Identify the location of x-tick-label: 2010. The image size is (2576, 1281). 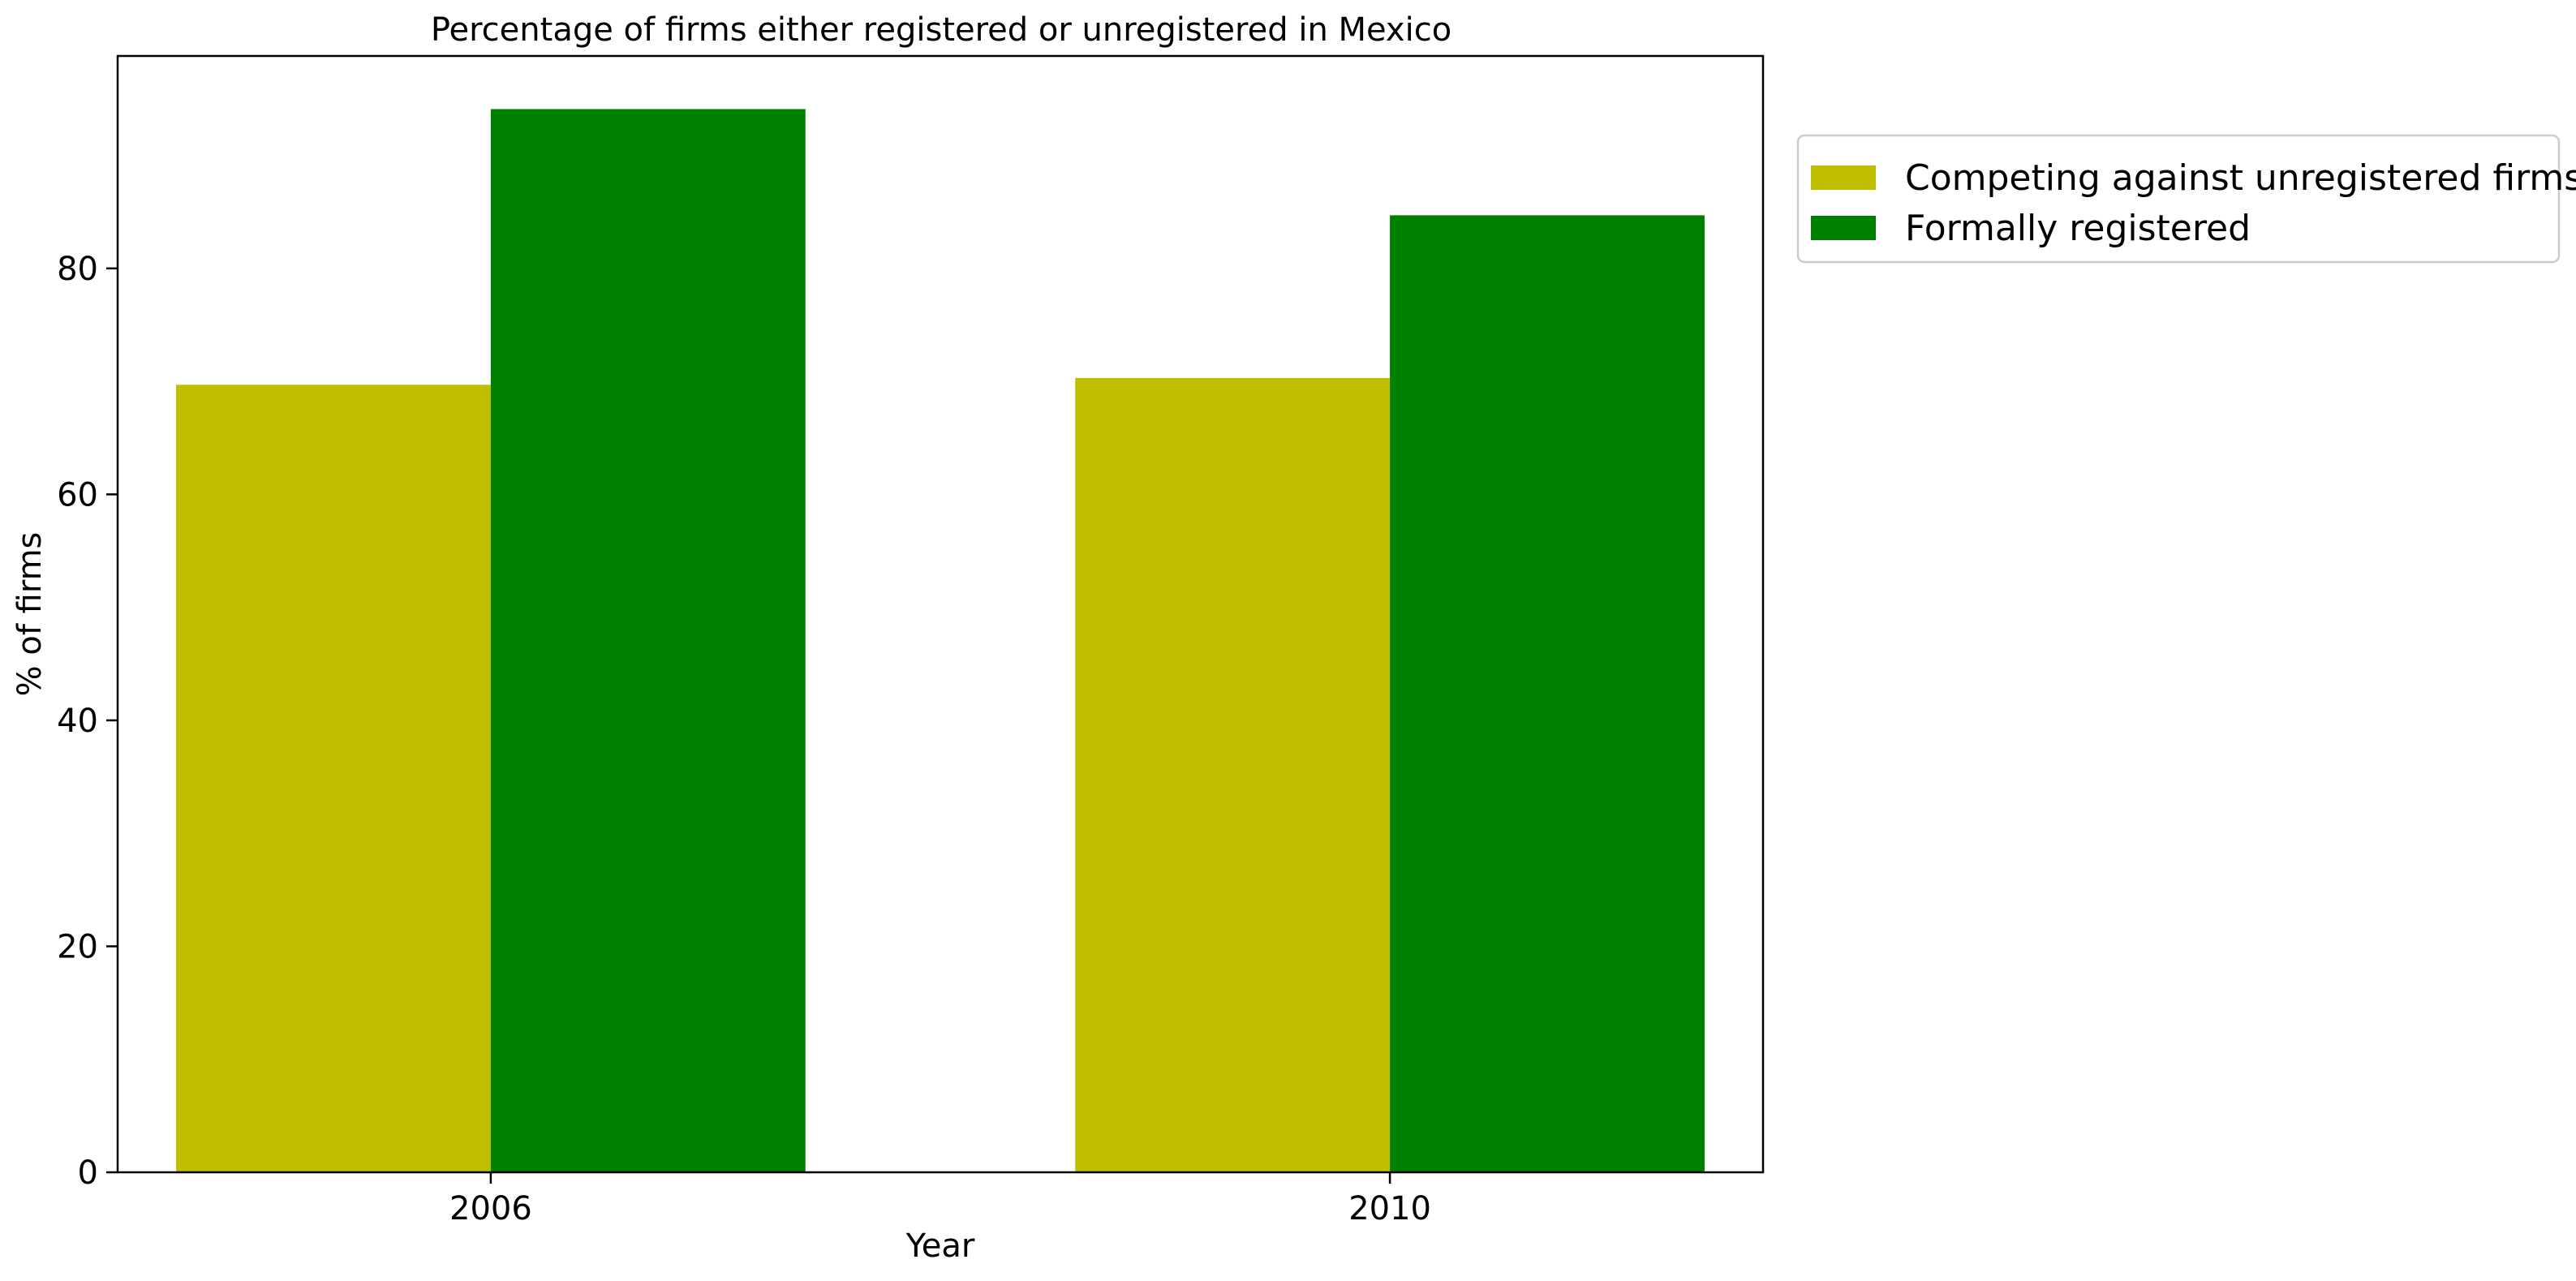
(1389, 1208).